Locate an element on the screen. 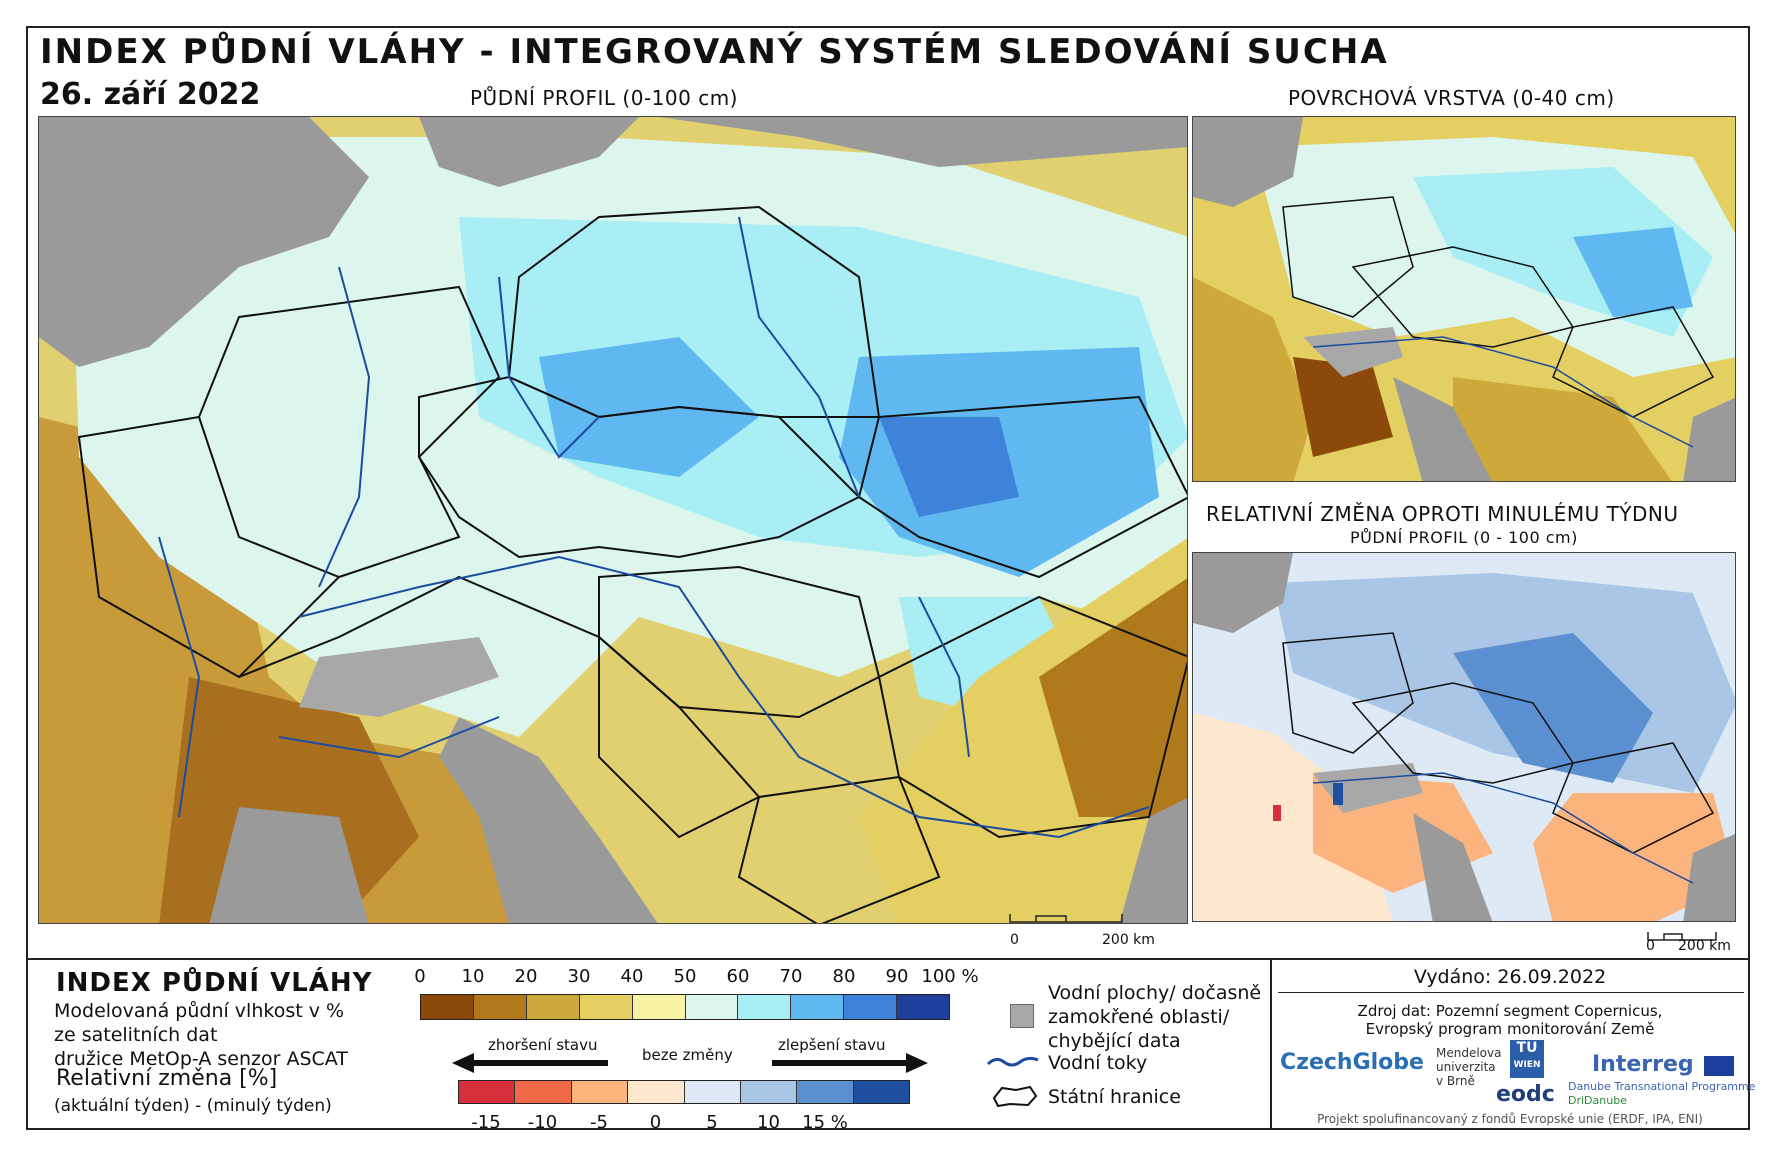 This screenshot has width=1772, height=1156. legend-desc-line-1: Modelovaná půdní vlhkost v % is located at coordinates (199, 1011).